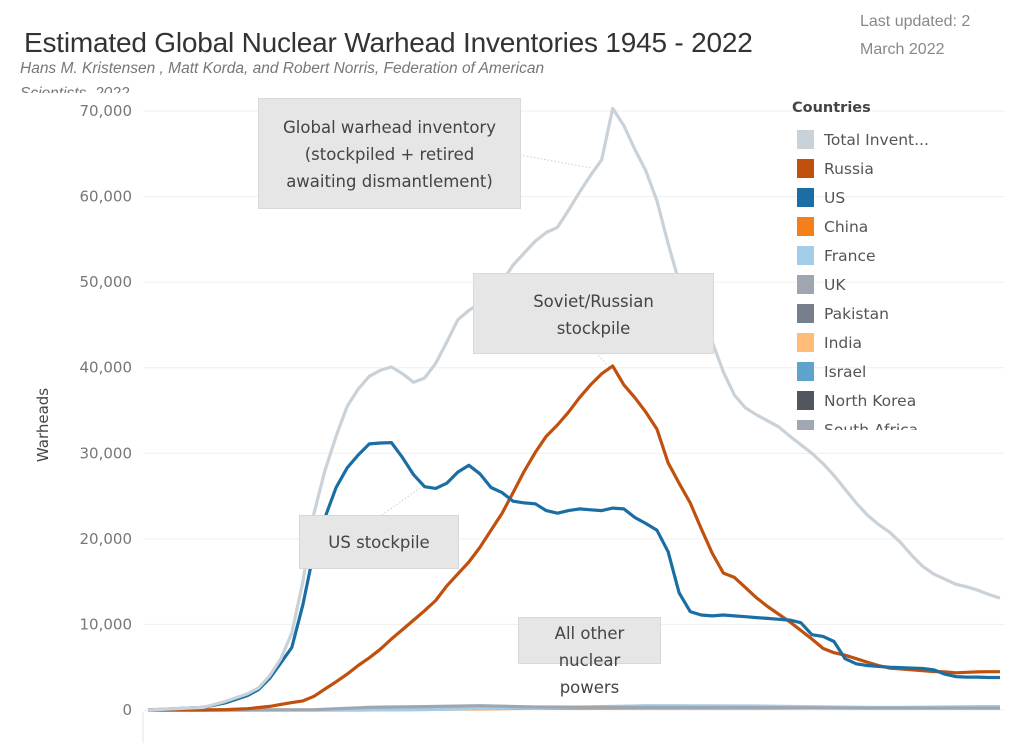 The width and height of the screenshot is (1024, 743). I want to click on legend-item: Russia, so click(892, 168).